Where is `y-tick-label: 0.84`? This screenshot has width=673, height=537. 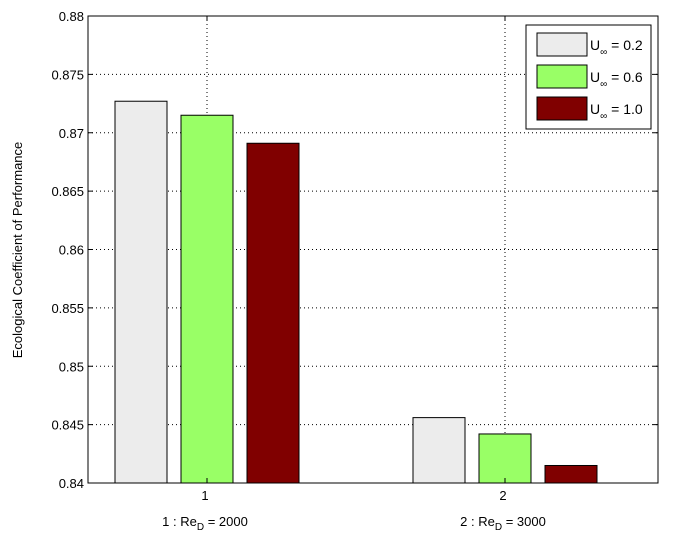 y-tick-label: 0.84 is located at coordinates (71, 483).